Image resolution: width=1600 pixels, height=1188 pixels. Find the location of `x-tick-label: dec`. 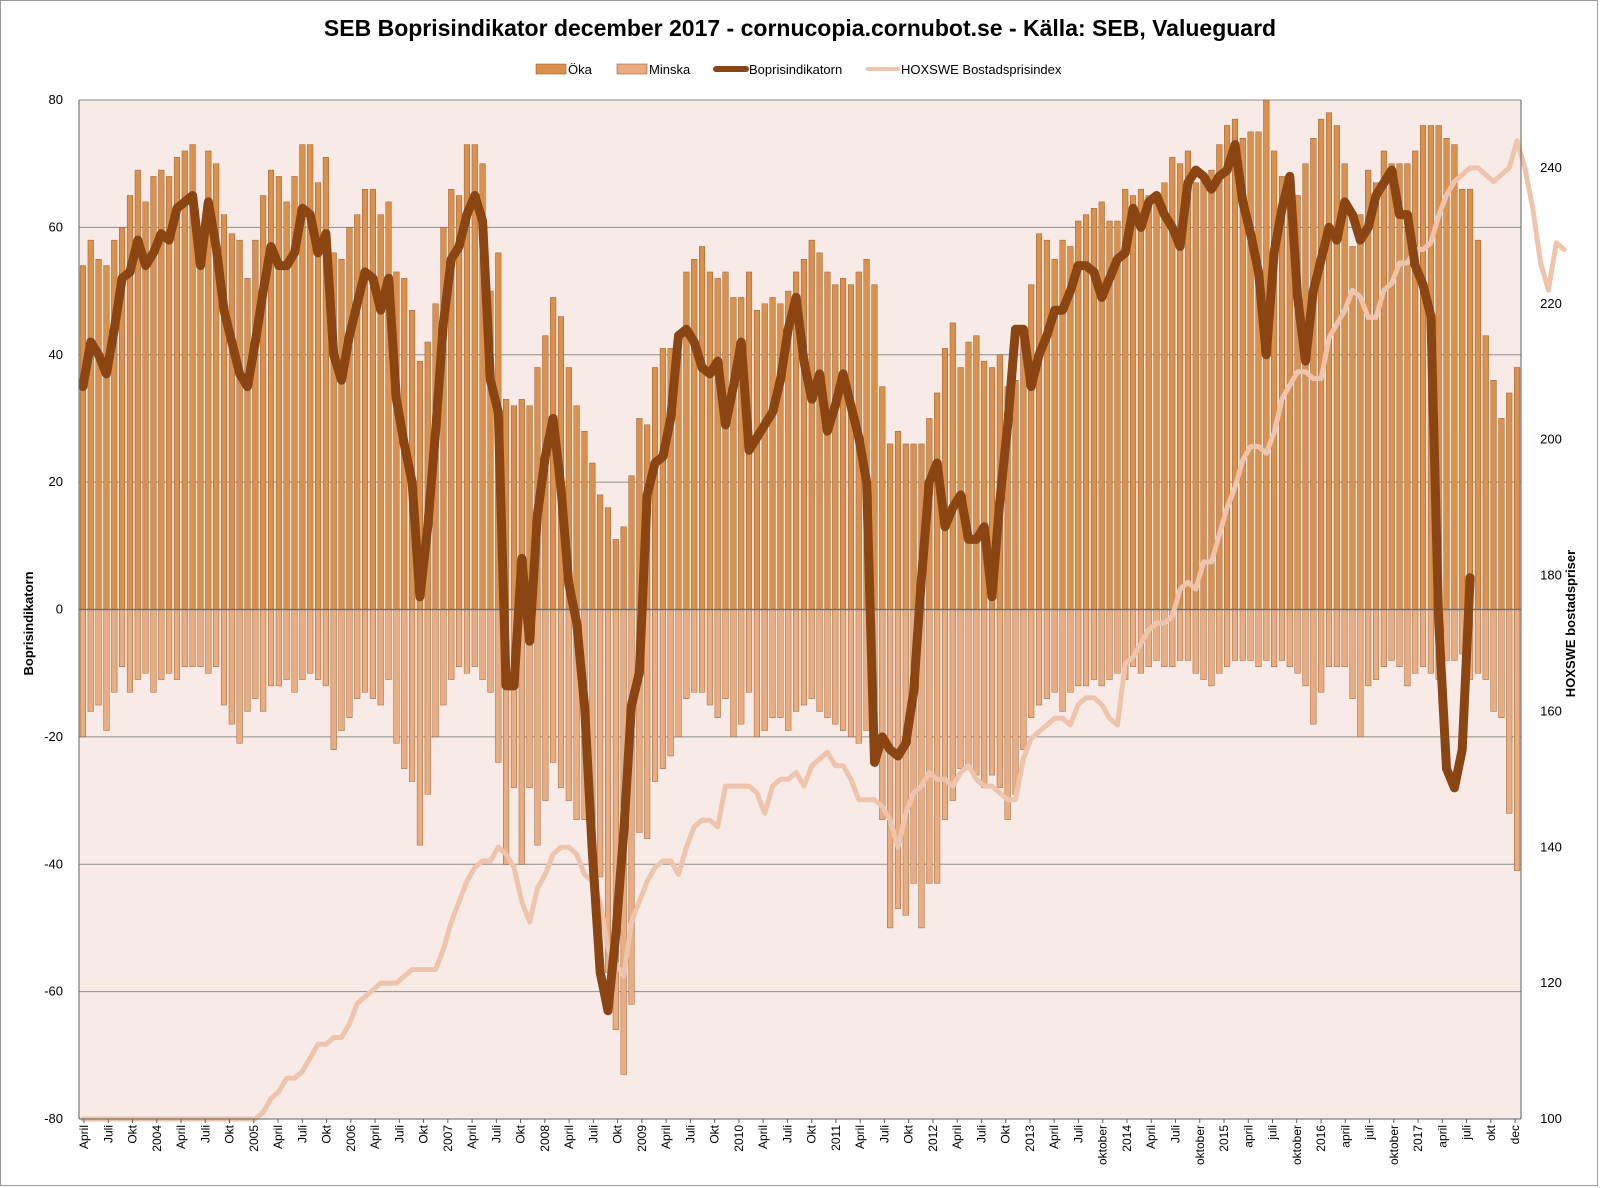

x-tick-label: dec is located at coordinates (1515, 1134).